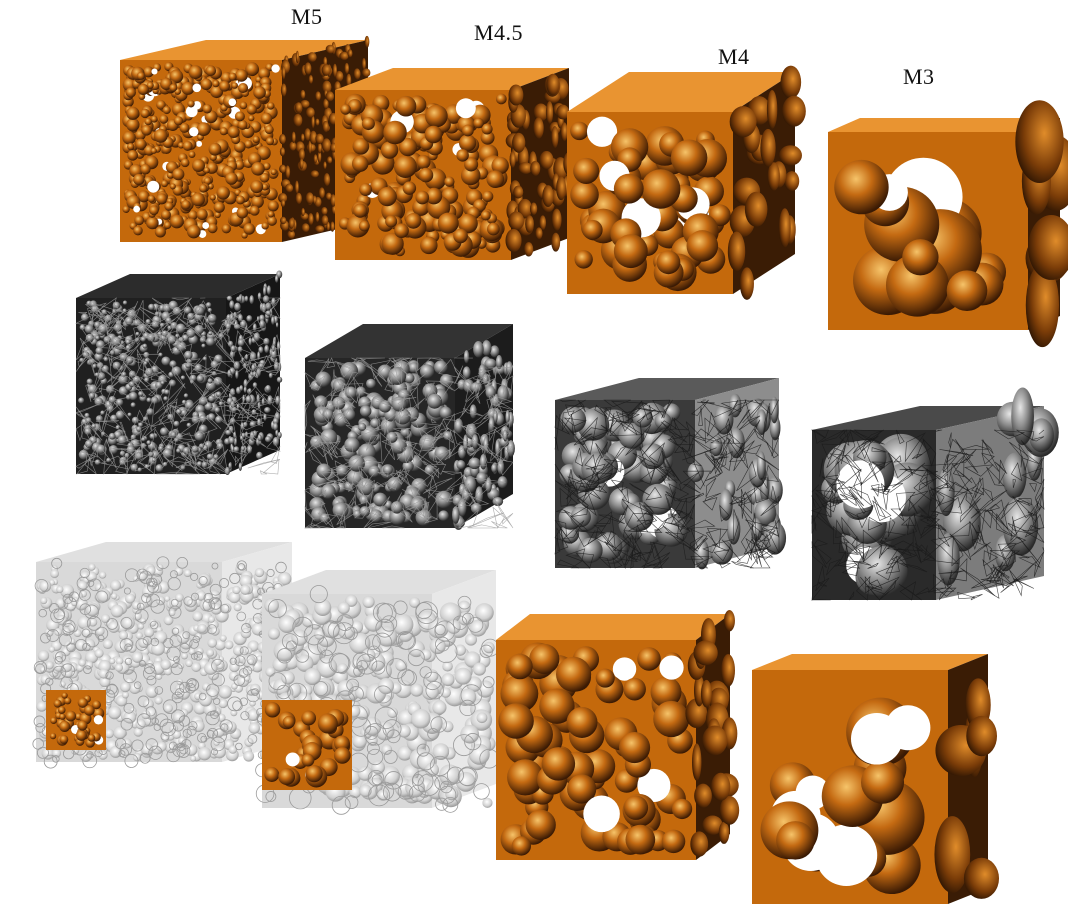 The image size is (1068, 917). What do you see at coordinates (734, 56) in the screenshot?
I see `label-m4: M4` at bounding box center [734, 56].